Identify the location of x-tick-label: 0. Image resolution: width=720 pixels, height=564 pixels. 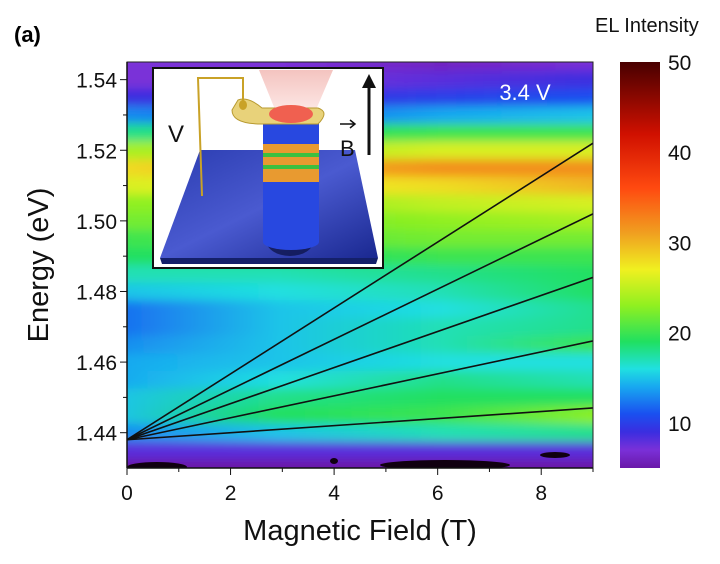
(127, 493).